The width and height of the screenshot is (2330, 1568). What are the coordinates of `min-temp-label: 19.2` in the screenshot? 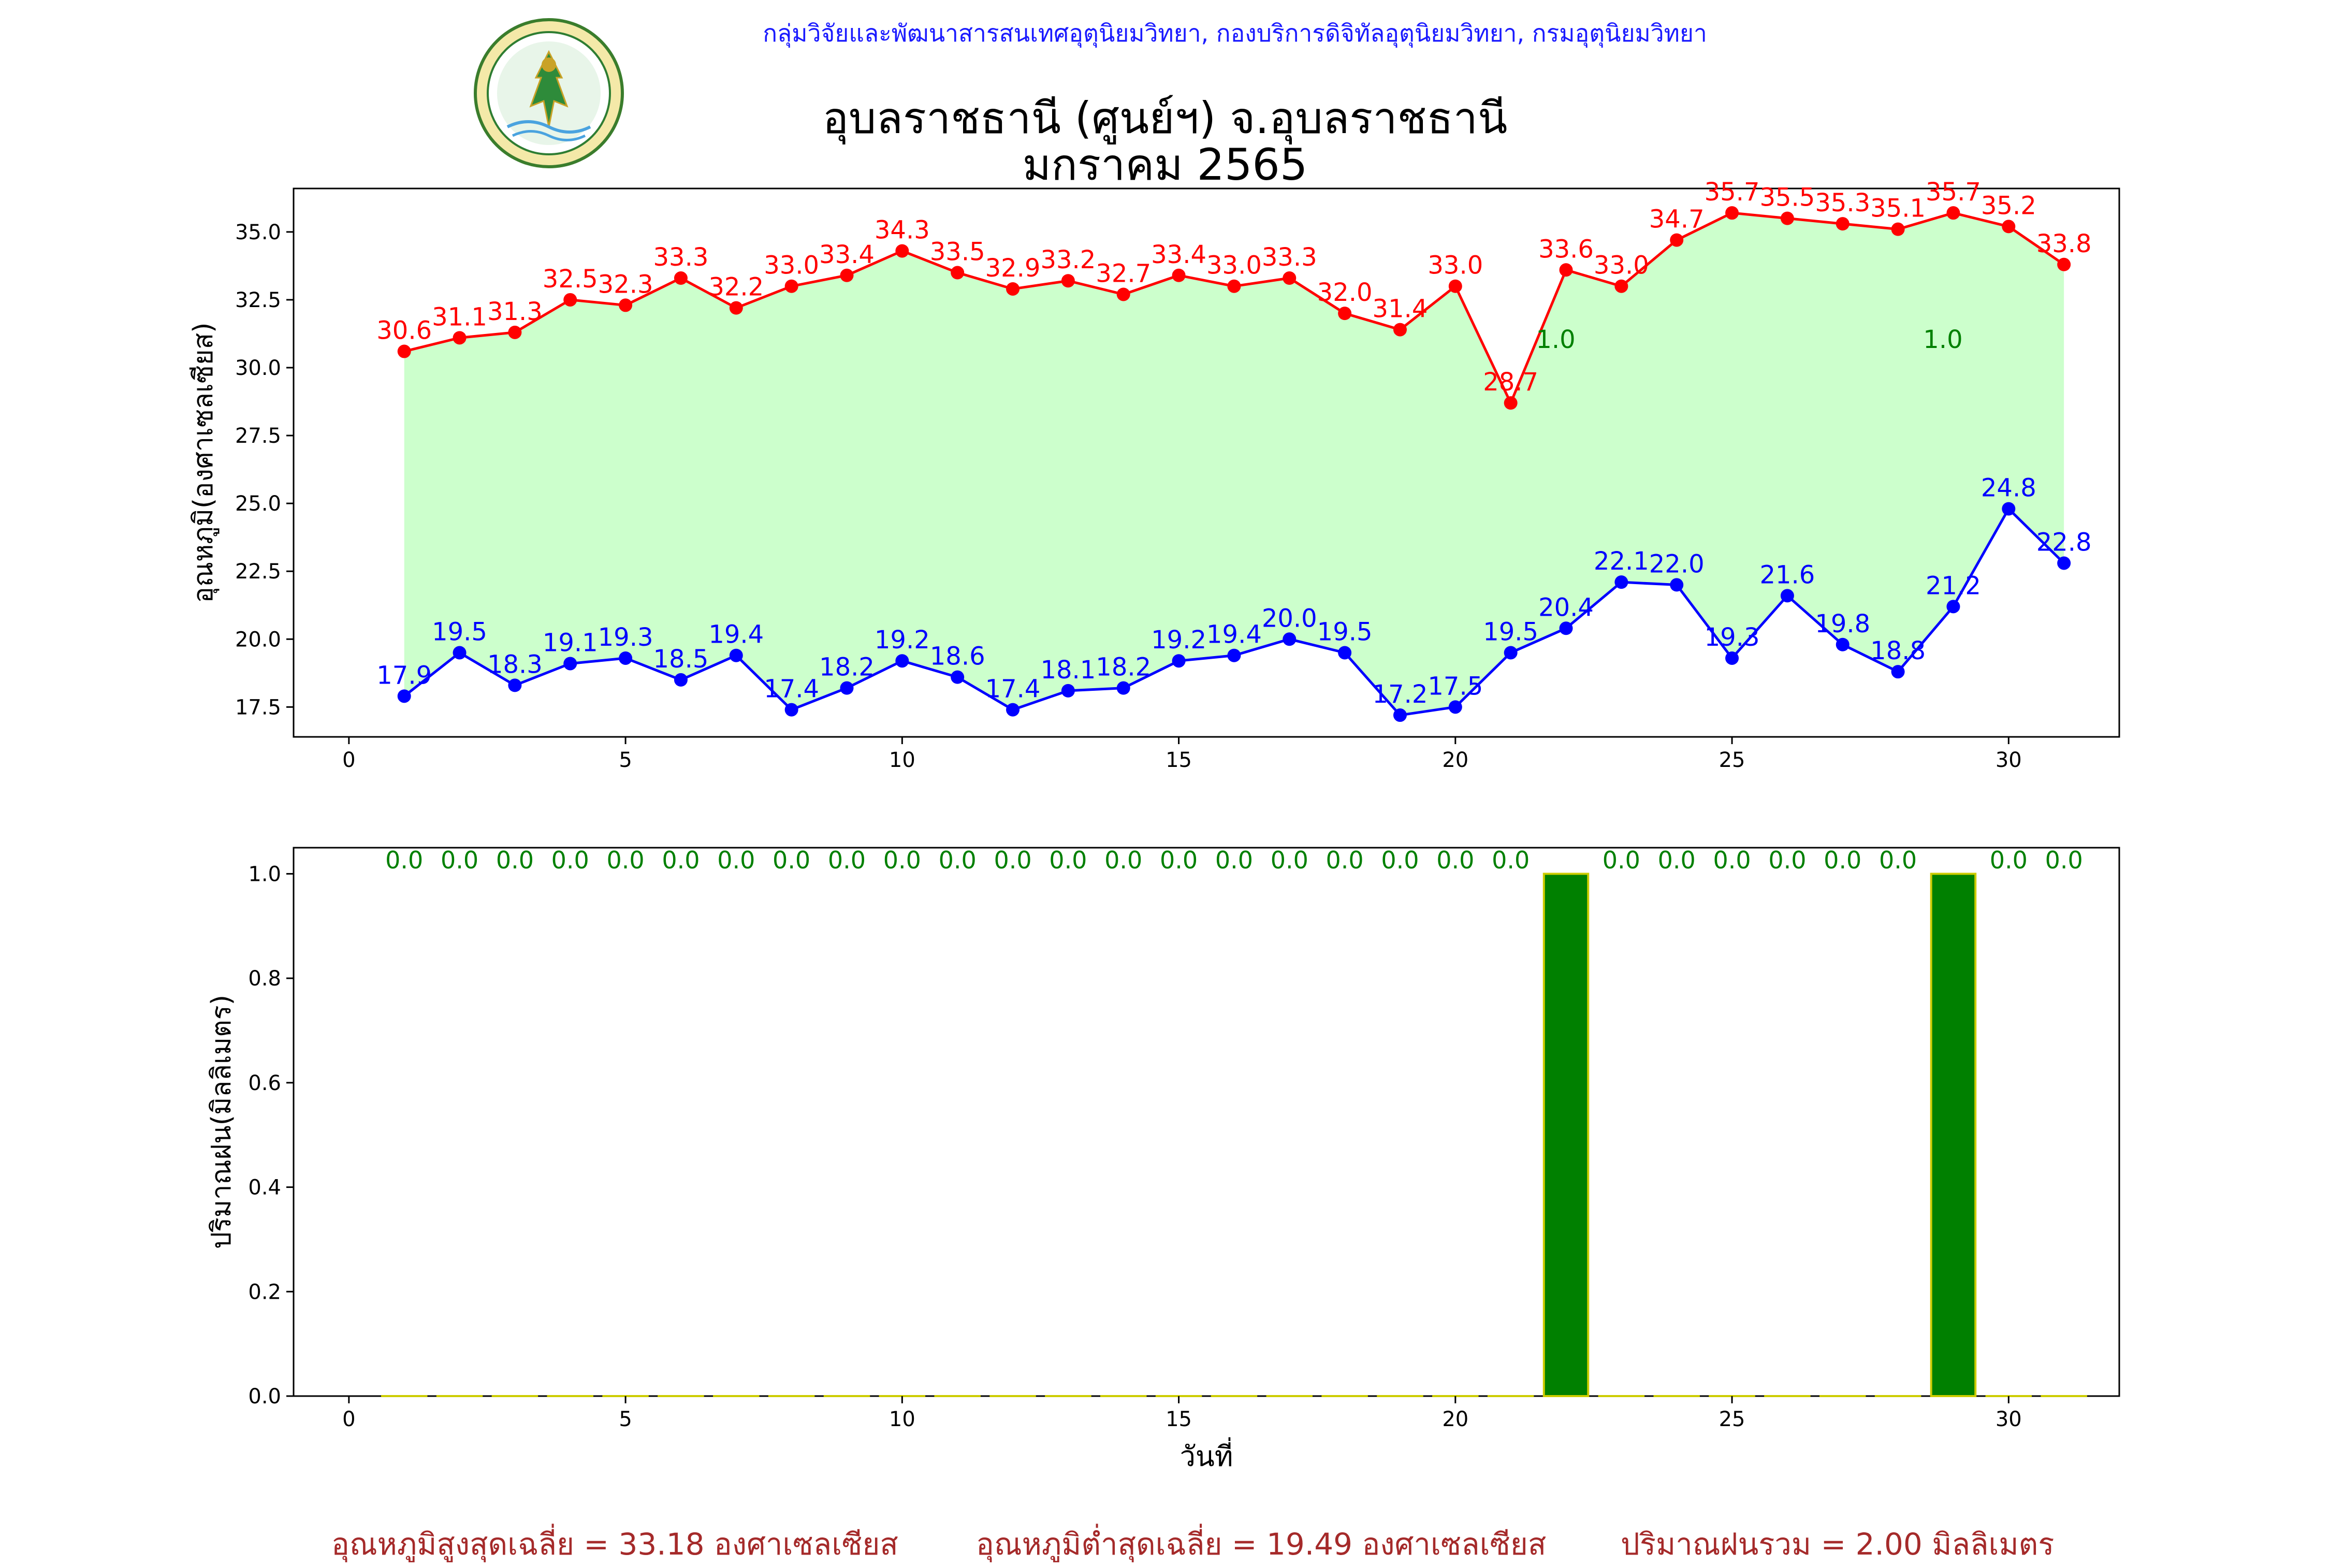 It's located at (902, 640).